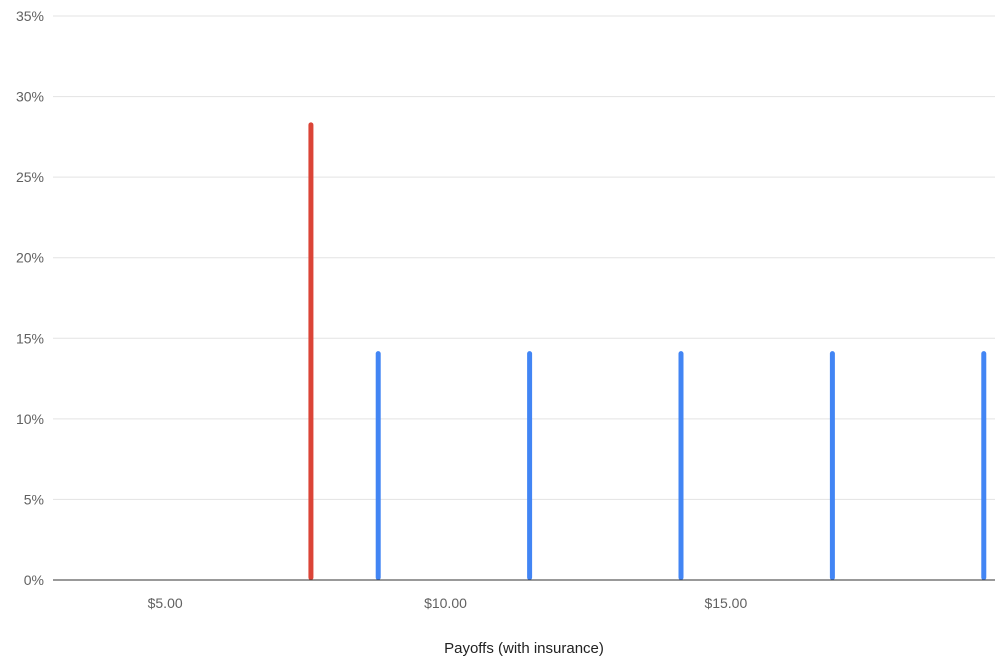 The image size is (995, 661). Describe the element at coordinates (165, 603) in the screenshot. I see `x-tick-label: $5.00` at that location.